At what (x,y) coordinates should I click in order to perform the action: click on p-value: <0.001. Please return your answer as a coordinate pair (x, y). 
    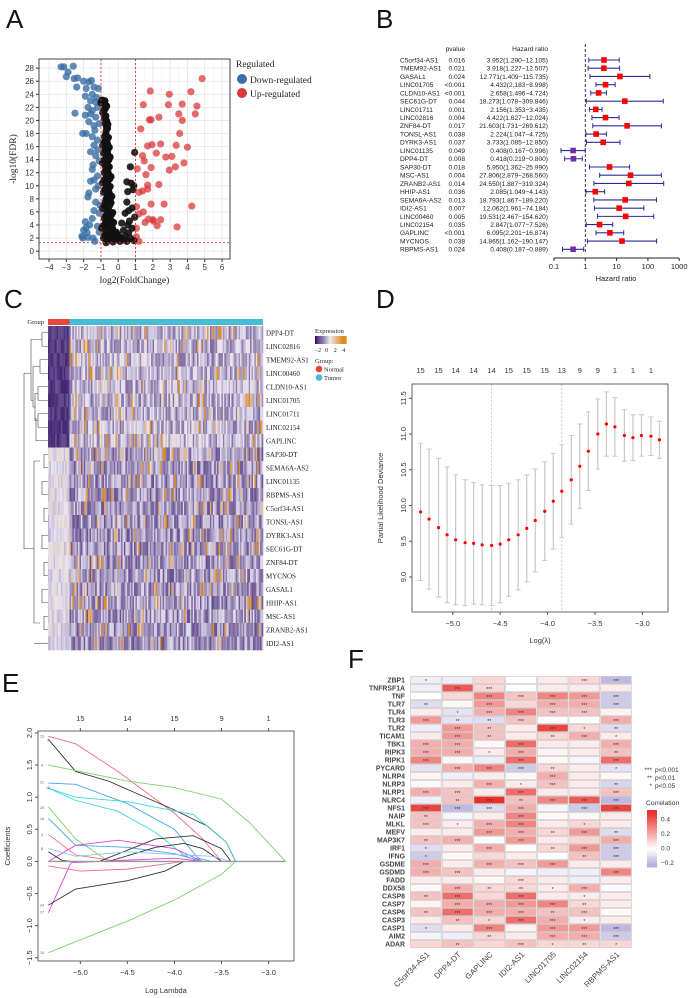
    Looking at the image, I should click on (455, 93).